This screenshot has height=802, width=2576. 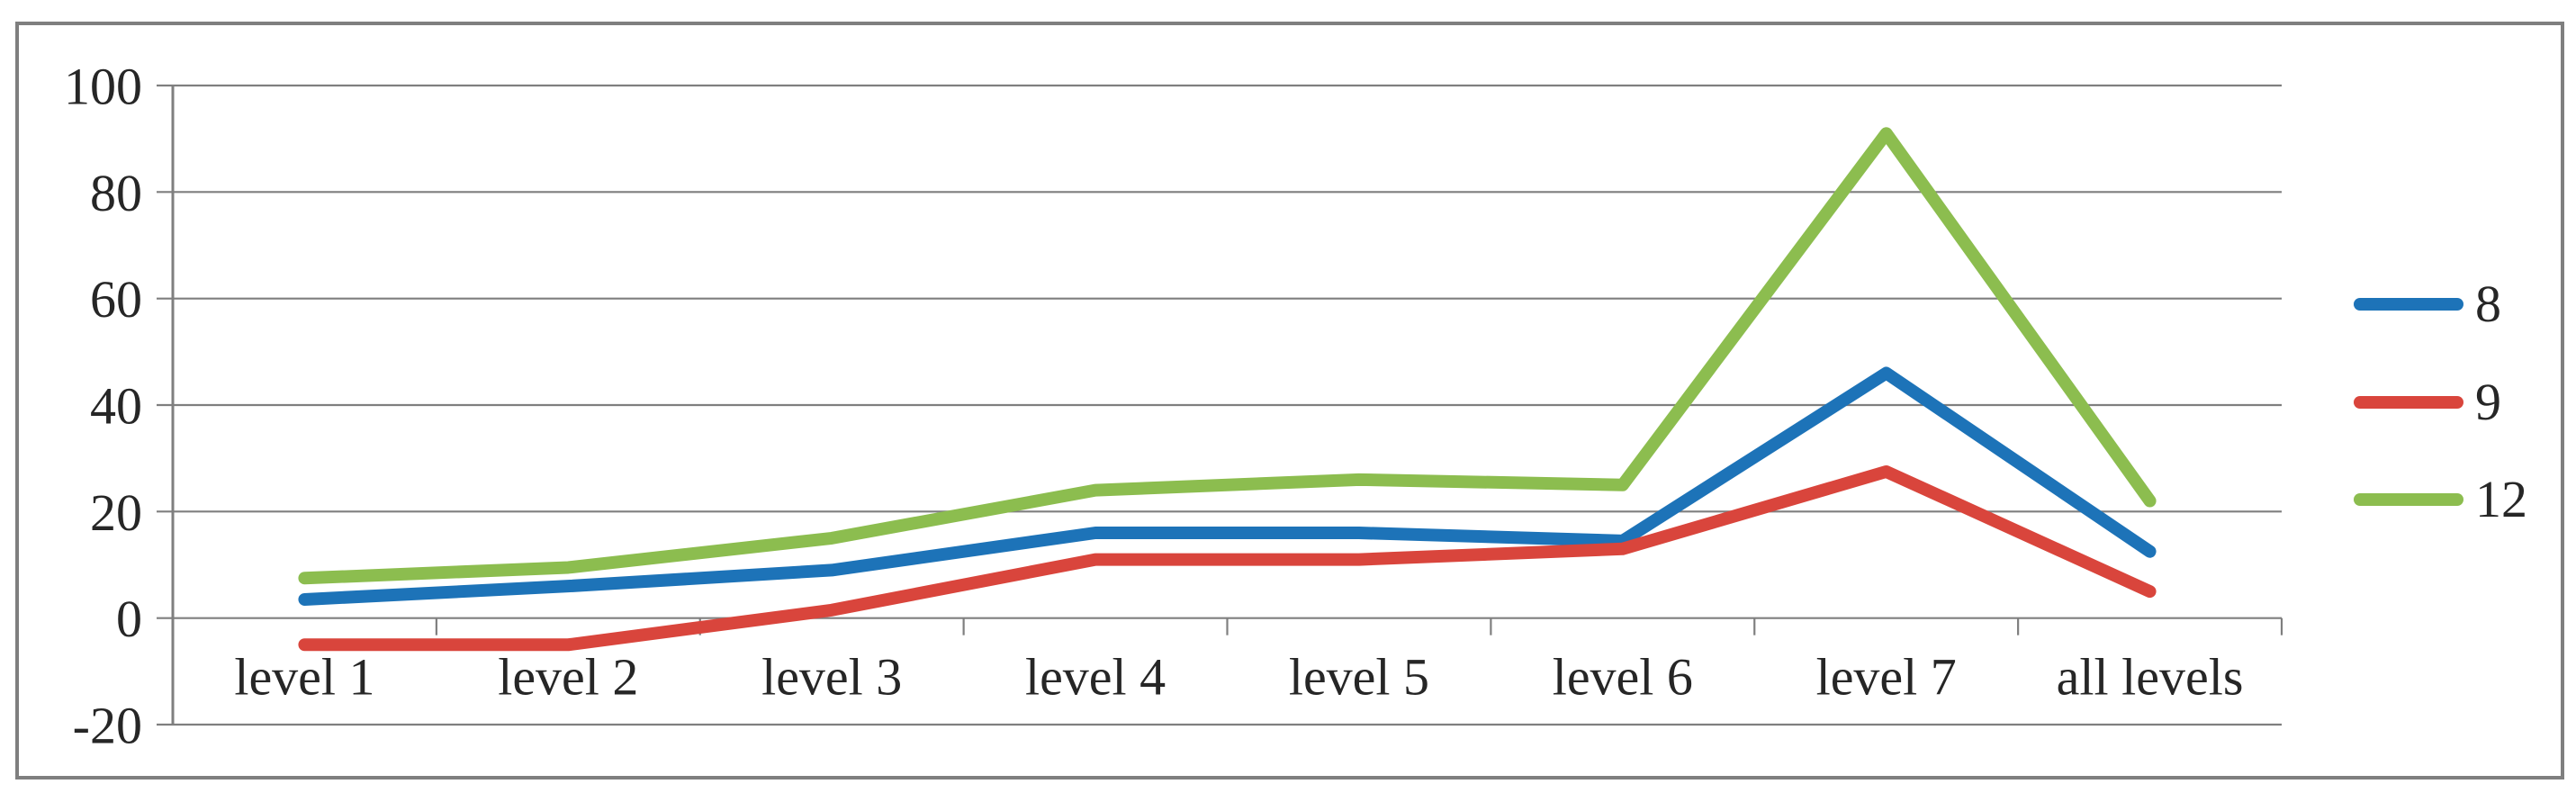 What do you see at coordinates (2488, 304) in the screenshot?
I see `legend-label: 8` at bounding box center [2488, 304].